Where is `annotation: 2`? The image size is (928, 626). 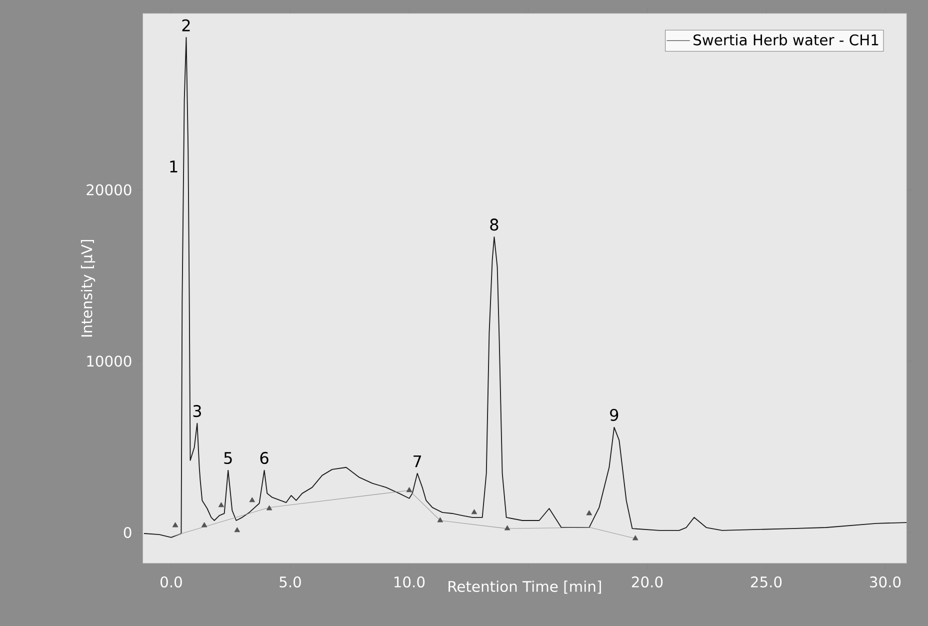 annotation: 2 is located at coordinates (186, 25).